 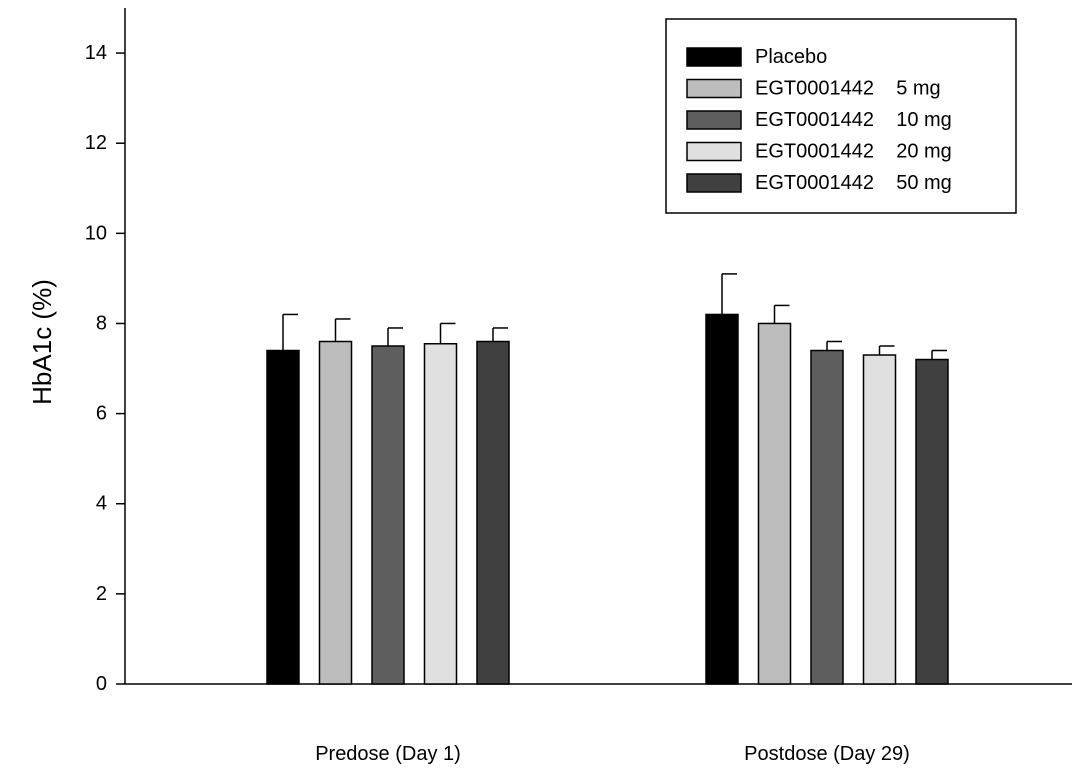 What do you see at coordinates (848, 89) in the screenshot?
I see `legend-label: EGT0001442 5 mg` at bounding box center [848, 89].